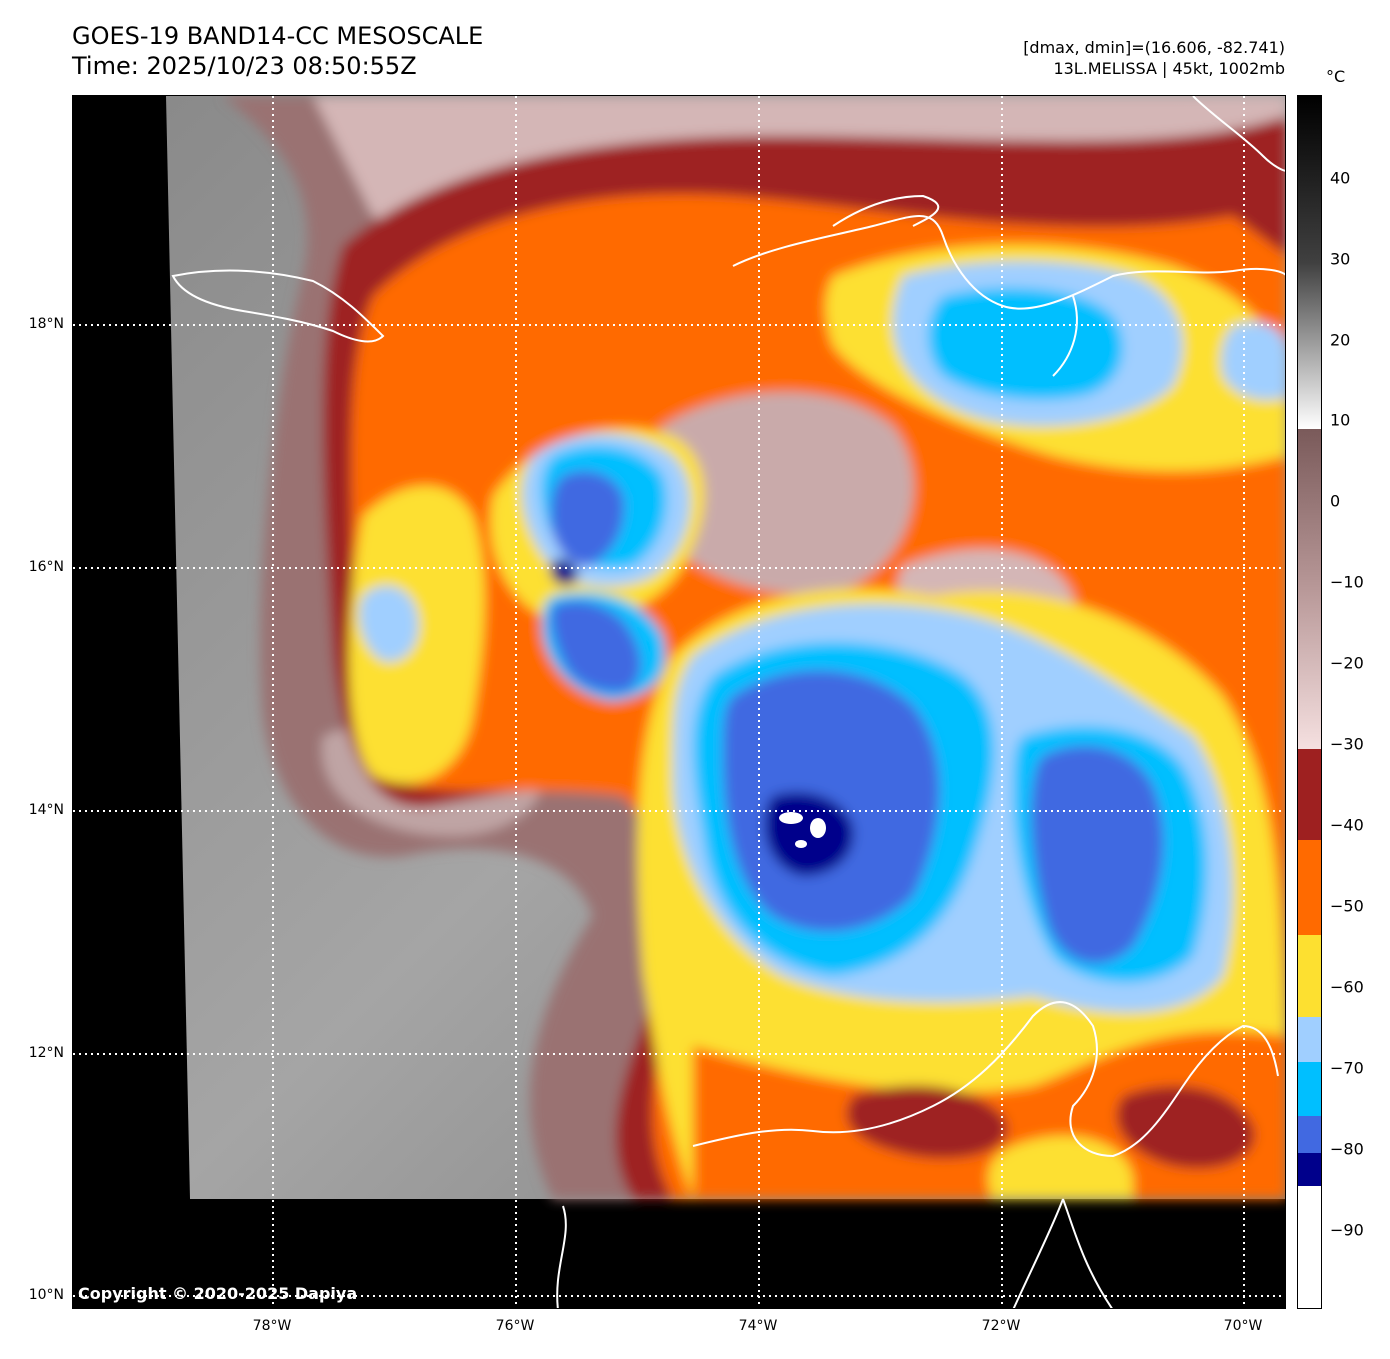 Image resolution: width=1390 pixels, height=1359 pixels. I want to click on lon-label-72w: 72°W, so click(1001, 1326).